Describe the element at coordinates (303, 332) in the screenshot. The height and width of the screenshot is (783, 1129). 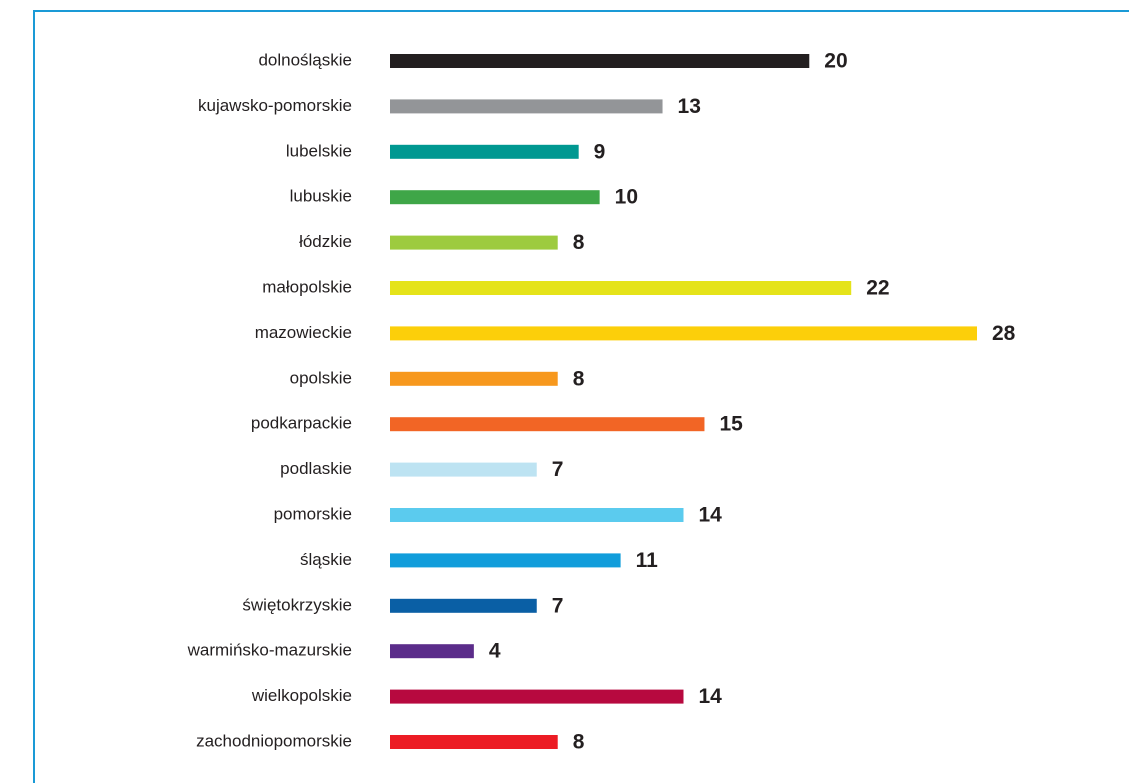
I see `category-label: mazowieckie` at that location.